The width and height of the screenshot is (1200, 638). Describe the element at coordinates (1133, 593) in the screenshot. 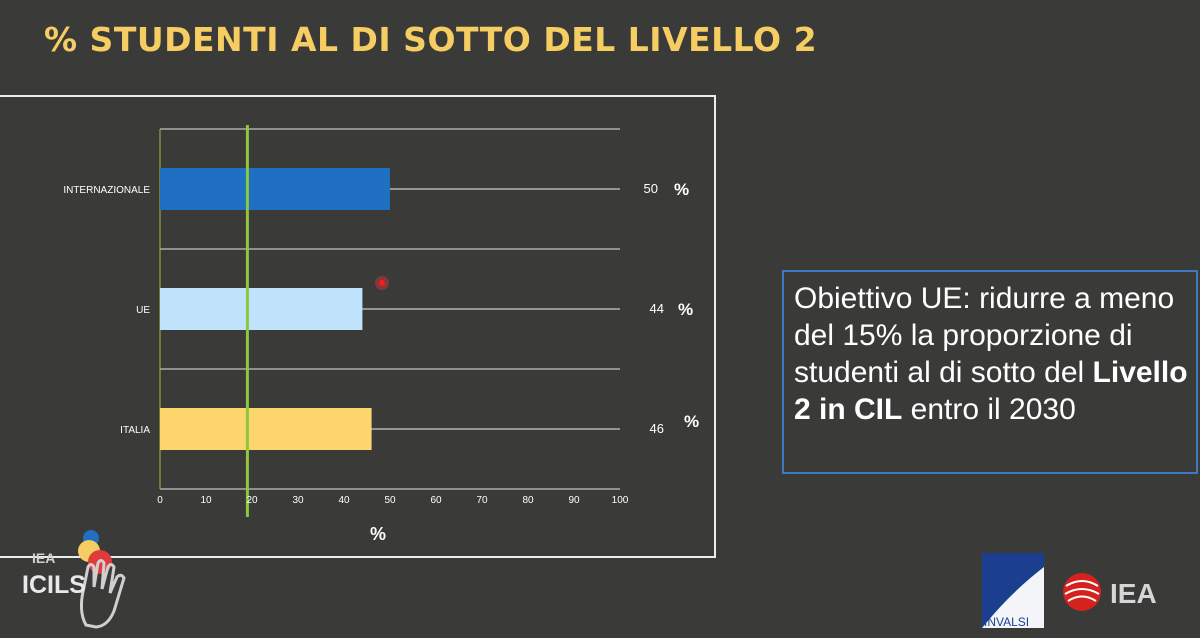

I see `iea-text: IEA` at that location.